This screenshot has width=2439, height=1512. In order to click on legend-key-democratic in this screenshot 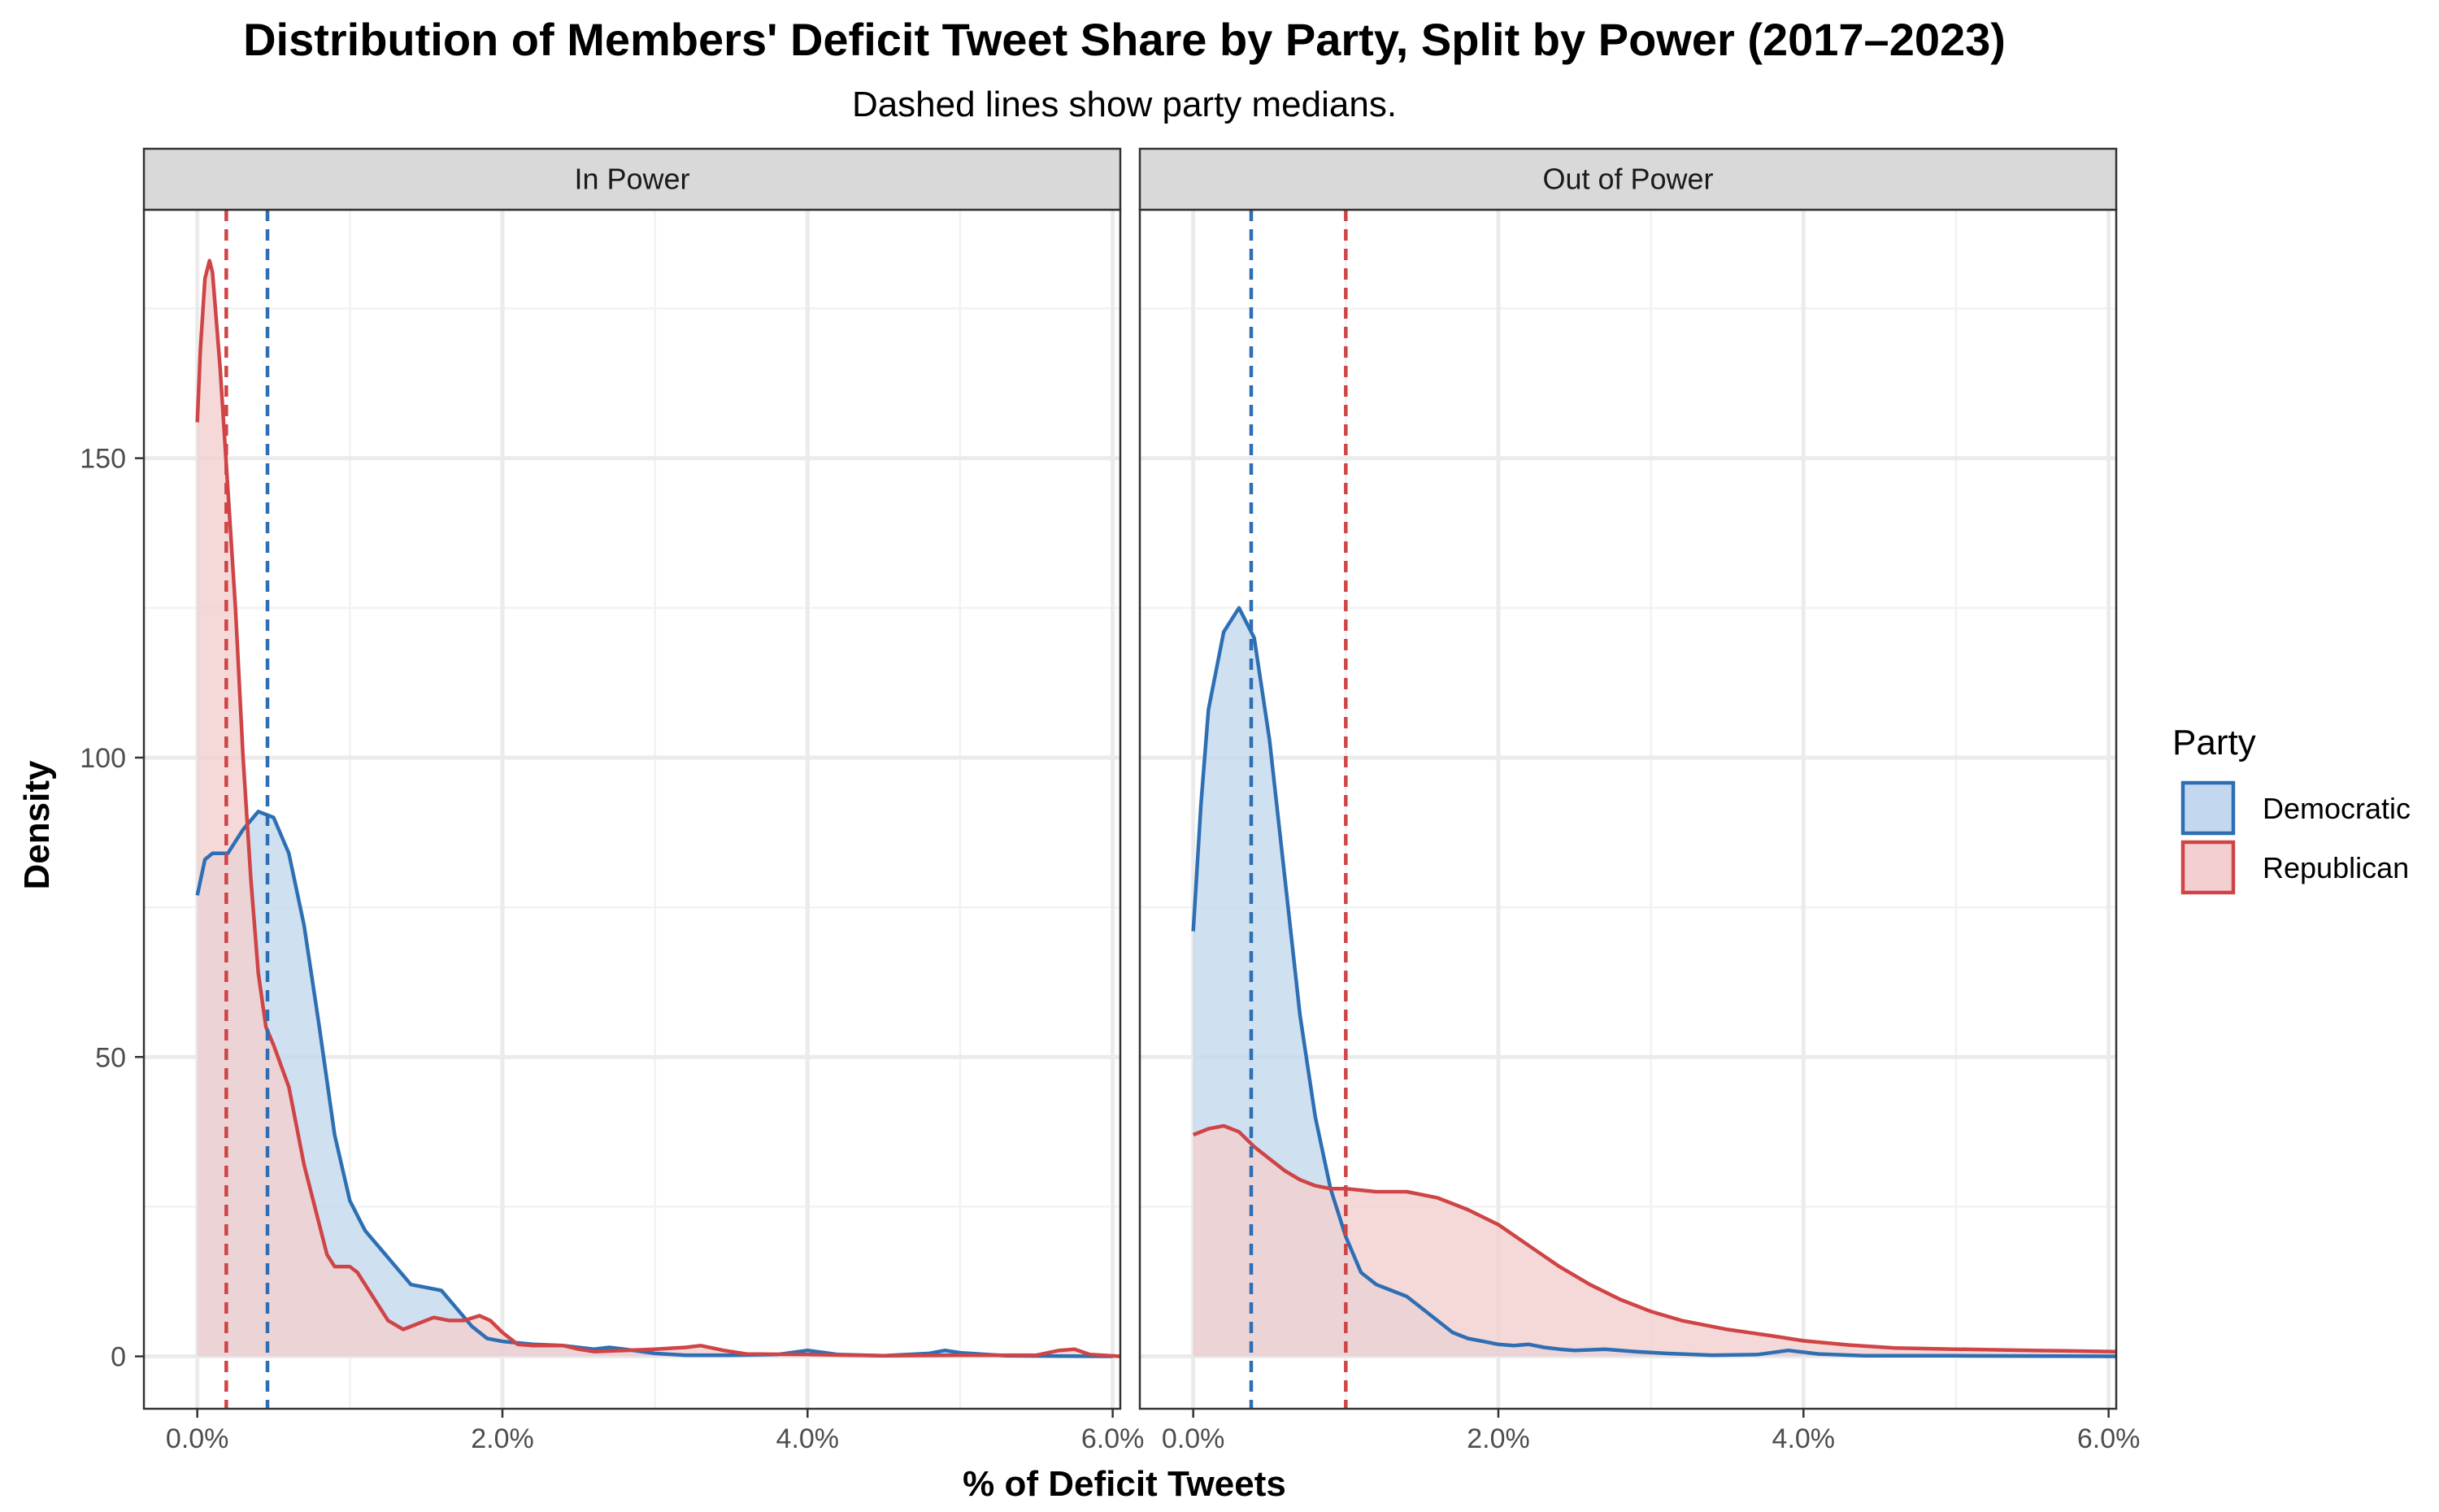, I will do `click(2208, 808)`.